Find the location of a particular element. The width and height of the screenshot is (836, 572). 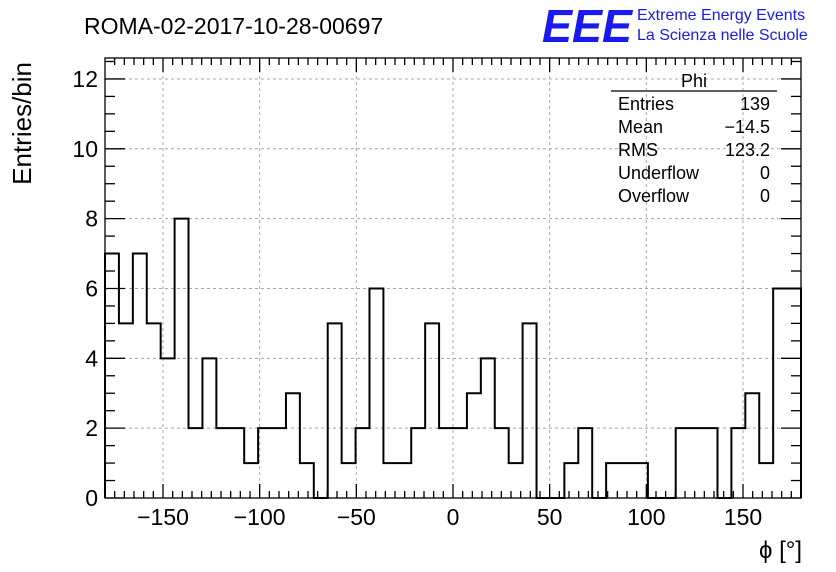

x-tick-label: −150 is located at coordinates (163, 517).